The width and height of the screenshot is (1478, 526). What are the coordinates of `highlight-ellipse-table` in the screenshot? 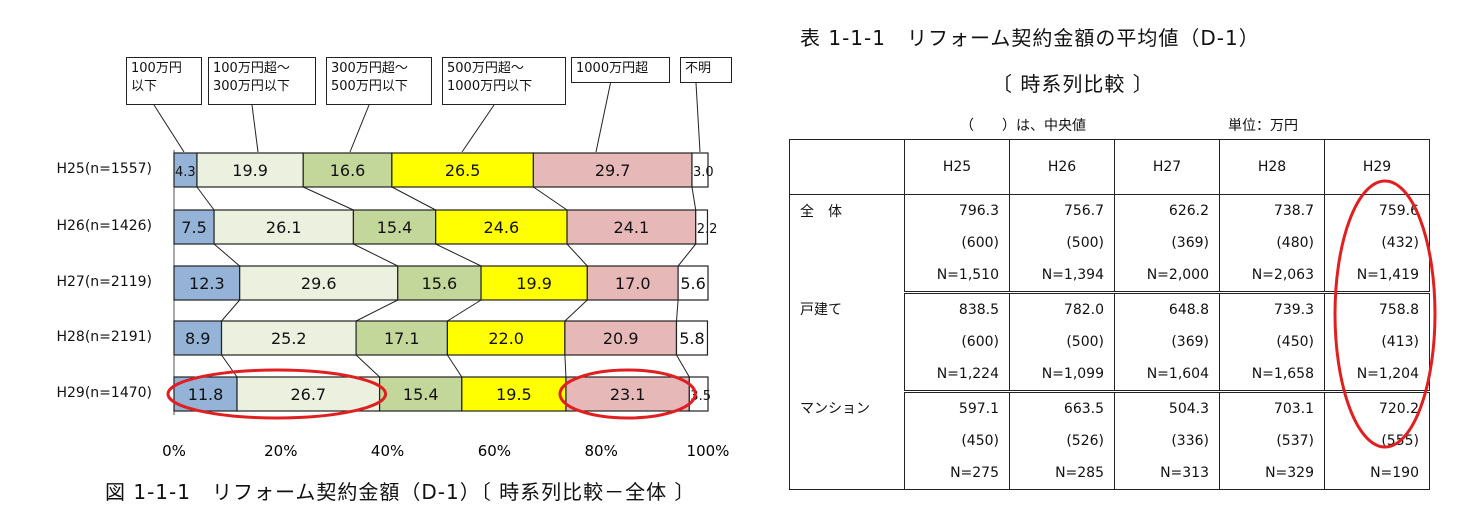 It's located at (1385, 314).